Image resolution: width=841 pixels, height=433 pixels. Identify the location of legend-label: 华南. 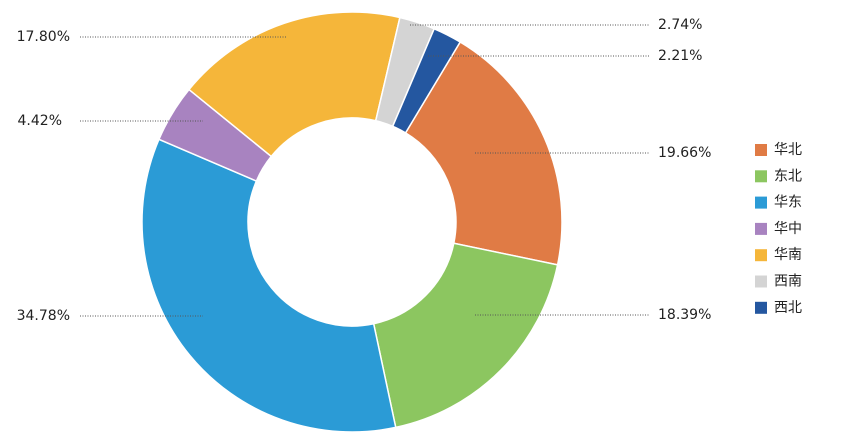
(788, 255).